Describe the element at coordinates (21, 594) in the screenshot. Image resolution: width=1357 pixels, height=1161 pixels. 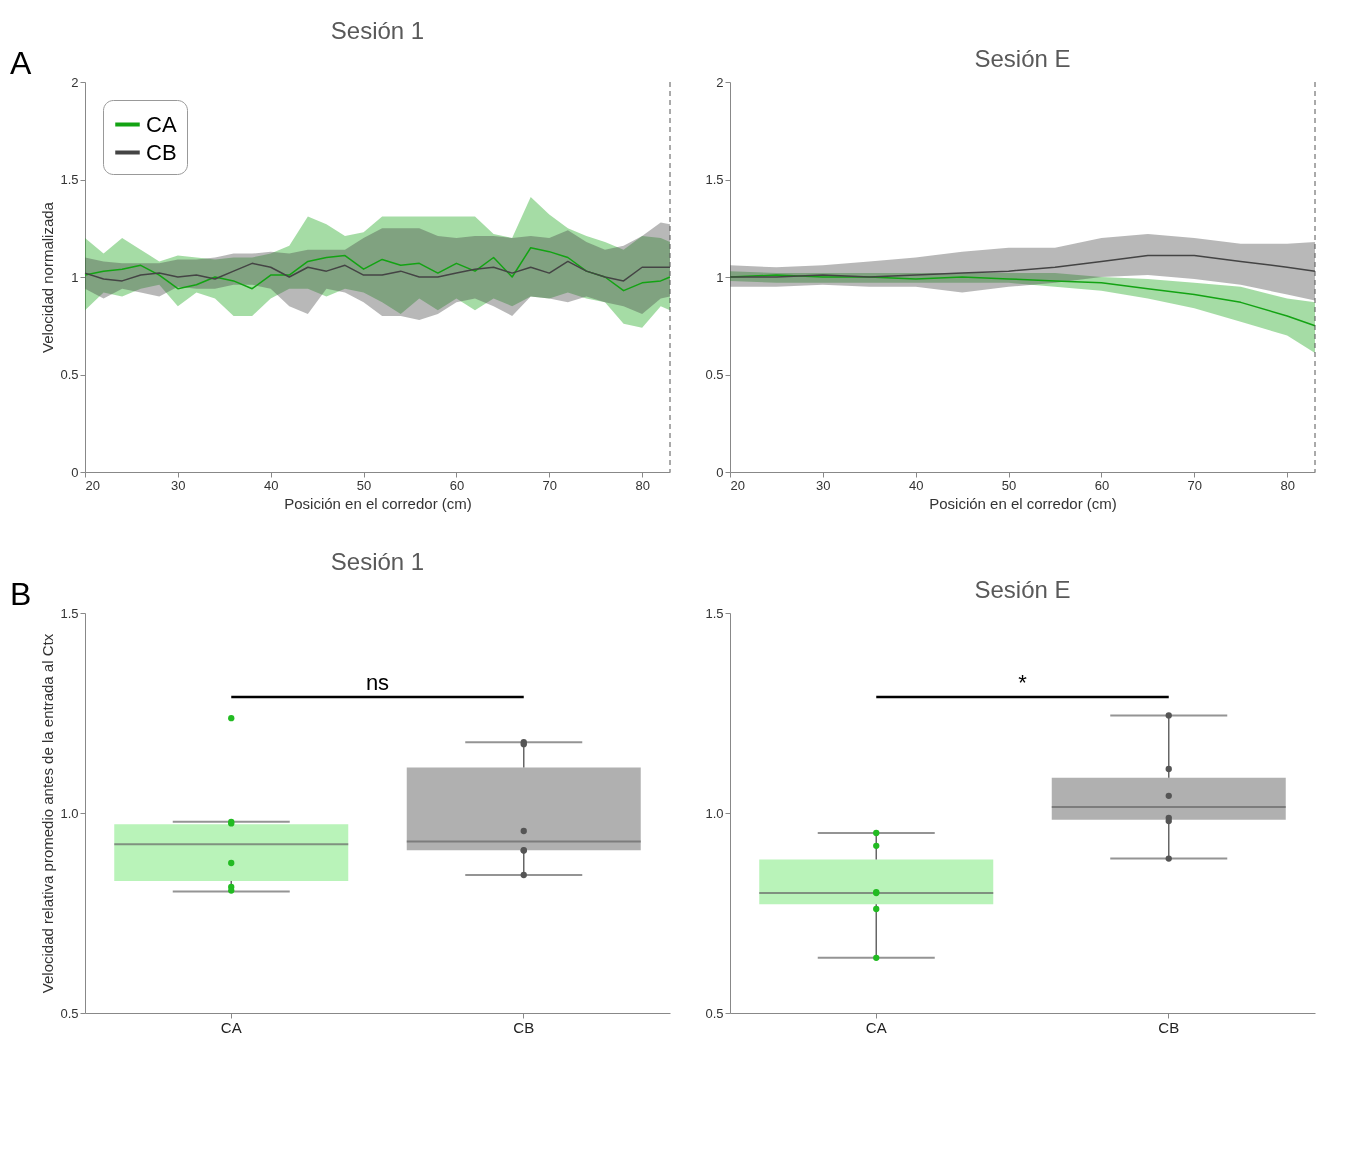
I see `text: B` at that location.